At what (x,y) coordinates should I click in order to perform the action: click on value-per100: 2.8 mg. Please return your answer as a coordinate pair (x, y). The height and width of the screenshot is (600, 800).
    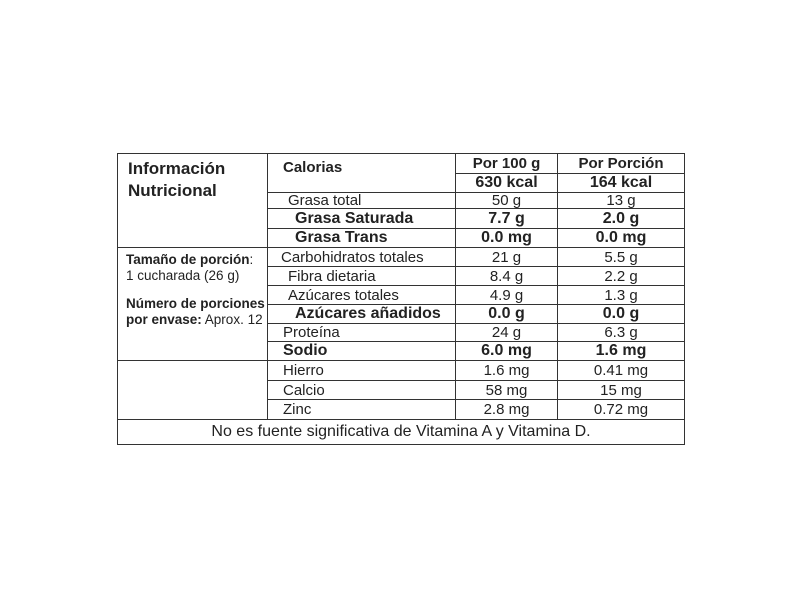
    Looking at the image, I should click on (506, 409).